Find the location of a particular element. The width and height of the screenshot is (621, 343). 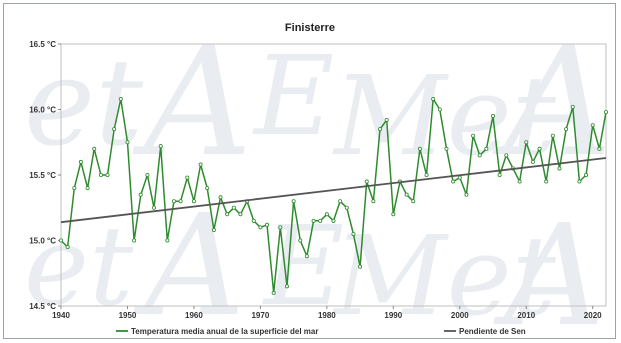

x-tick-label: 1940 is located at coordinates (61, 315).